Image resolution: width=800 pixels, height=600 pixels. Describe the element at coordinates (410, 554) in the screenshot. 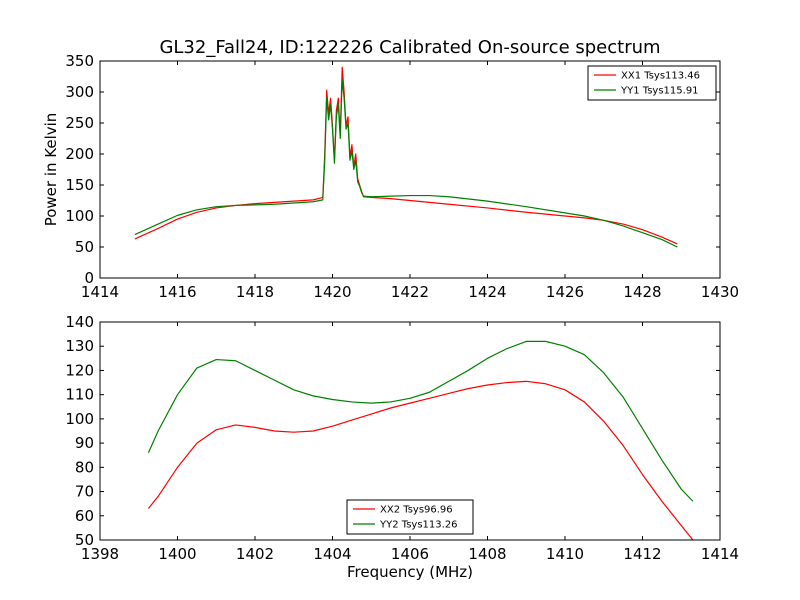

I see `bottom-x-tick-label: 1406` at that location.